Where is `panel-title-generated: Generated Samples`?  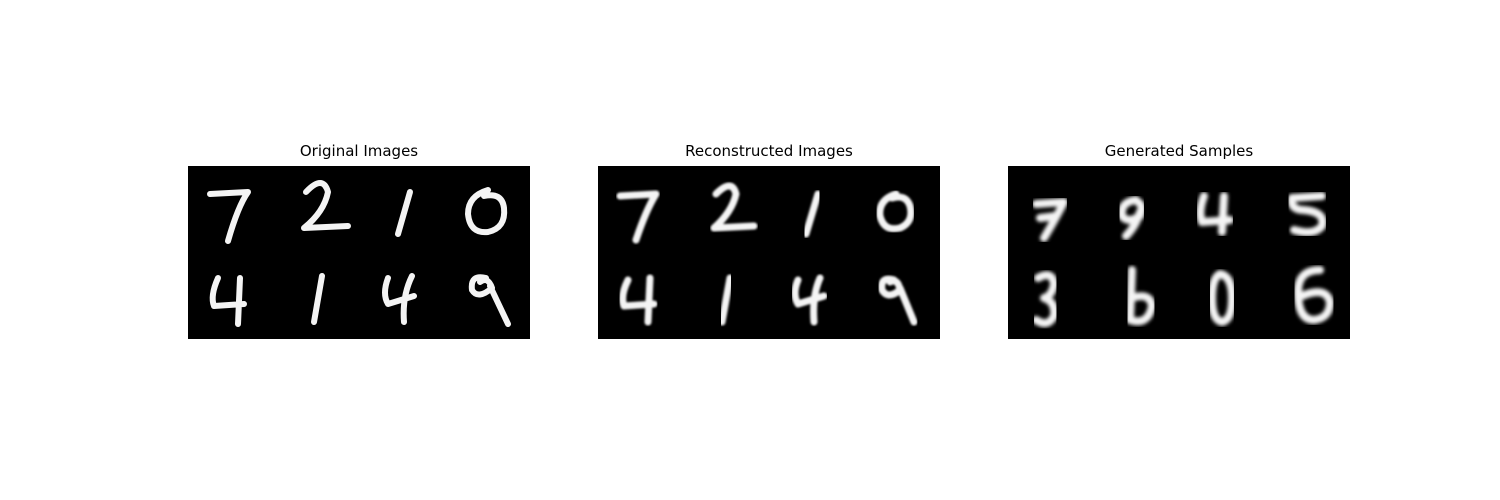 panel-title-generated: Generated Samples is located at coordinates (1179, 151).